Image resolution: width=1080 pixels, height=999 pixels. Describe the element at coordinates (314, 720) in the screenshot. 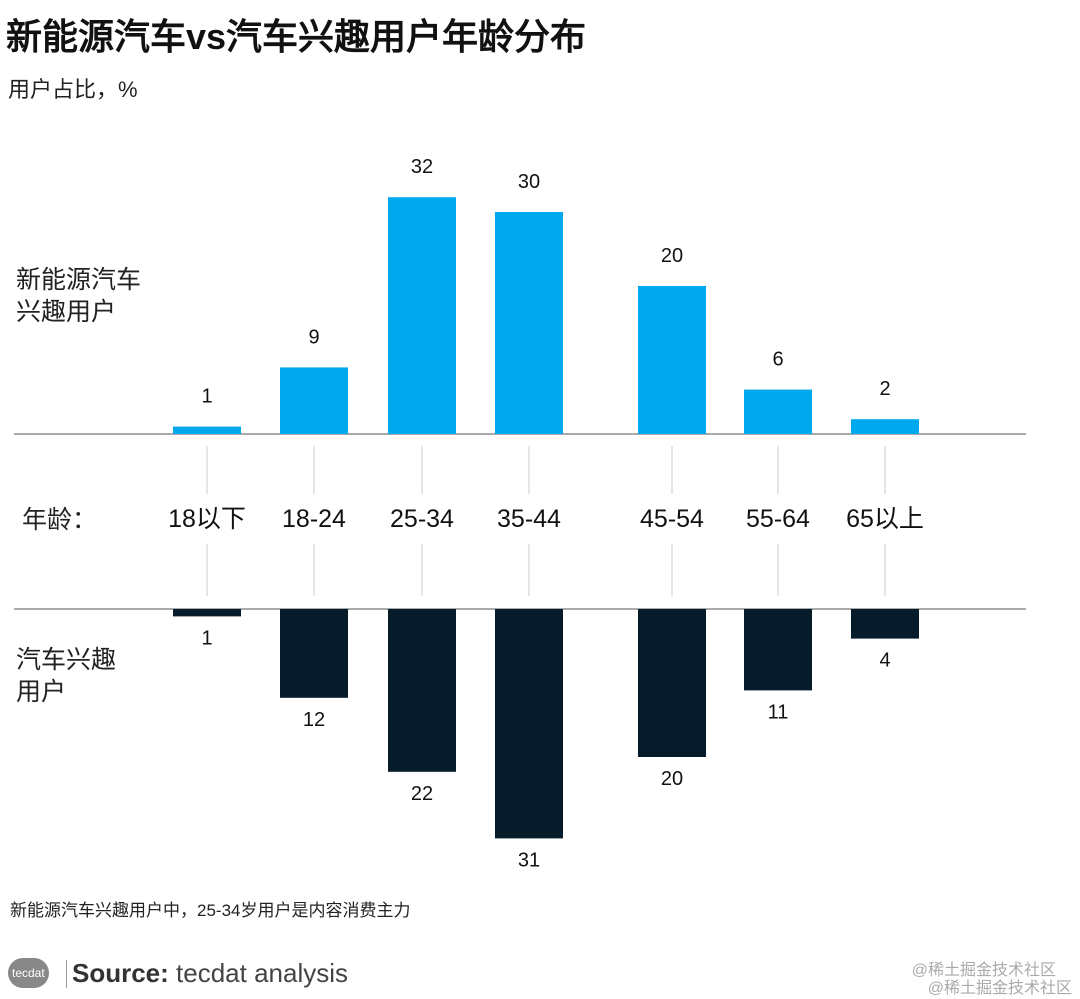

I see `data-label: 12` at that location.